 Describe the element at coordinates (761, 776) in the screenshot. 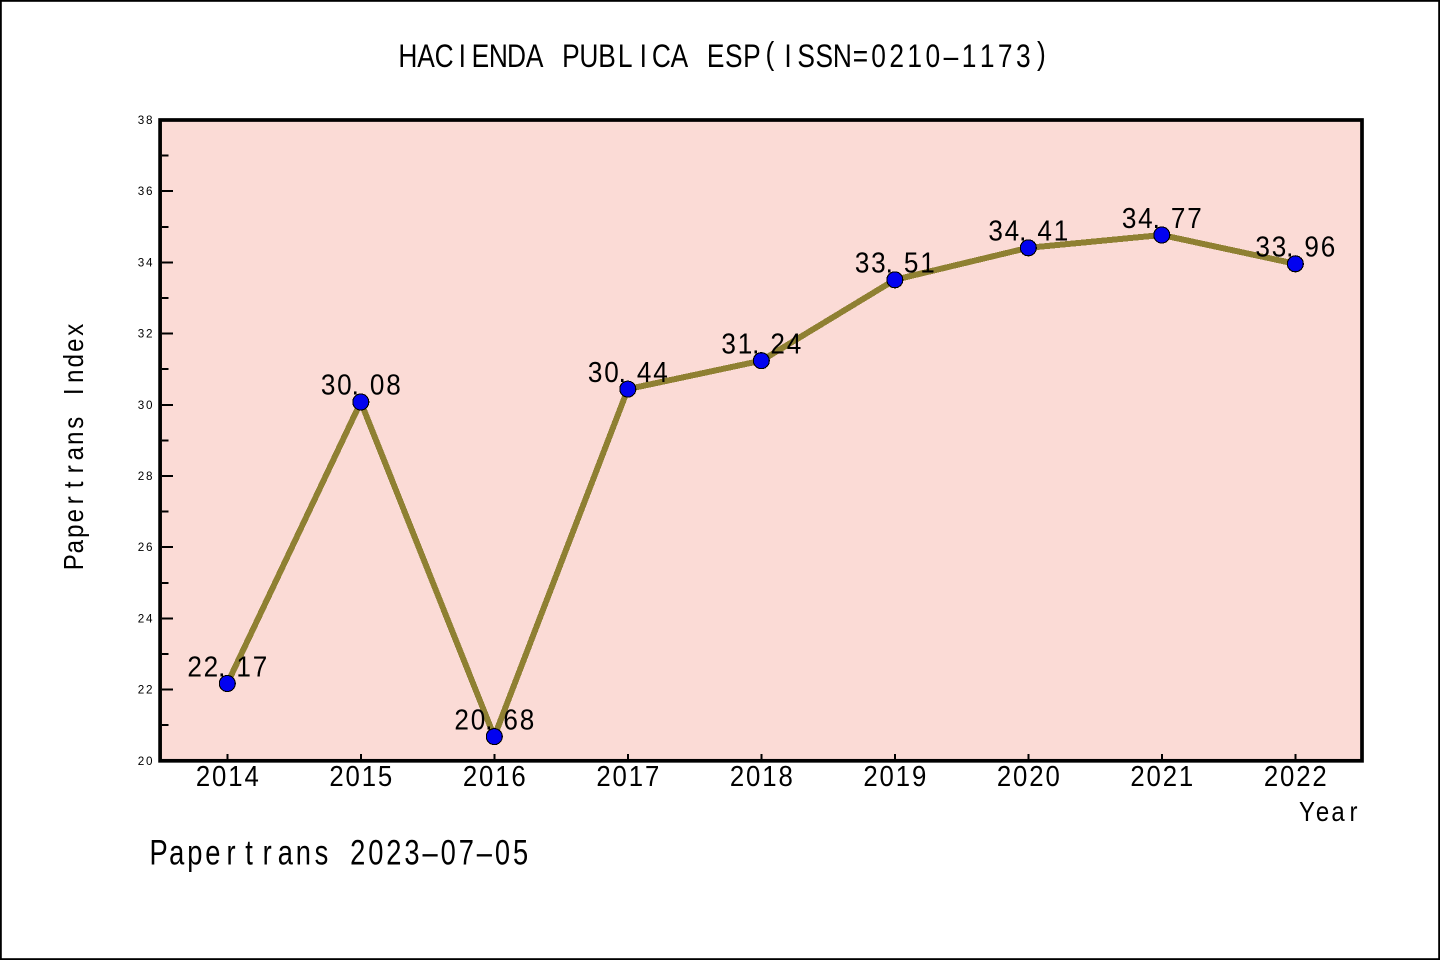

I see `svg-text: 2018` at that location.